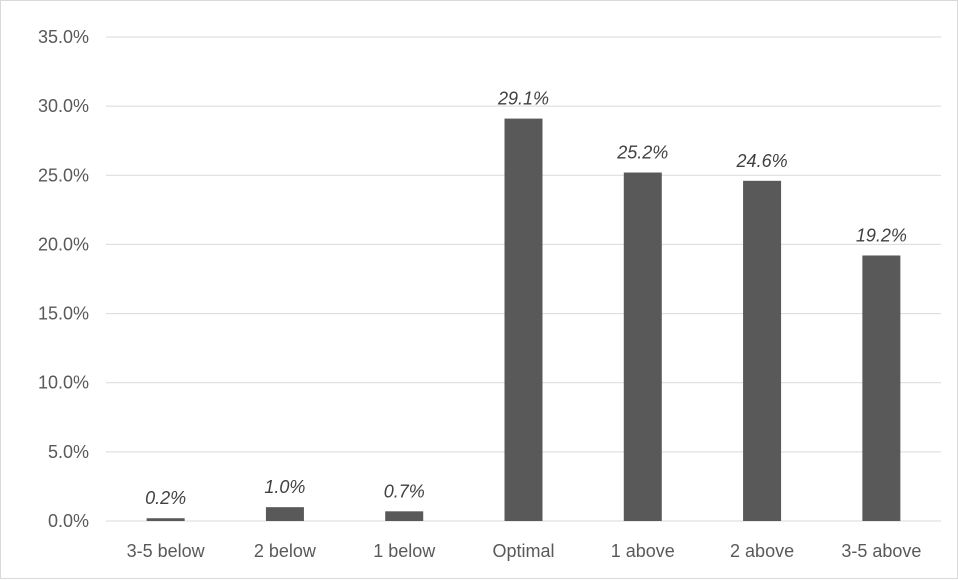 Image resolution: width=958 pixels, height=580 pixels. Describe the element at coordinates (643, 551) in the screenshot. I see `x-tick-label: 1 above` at that location.